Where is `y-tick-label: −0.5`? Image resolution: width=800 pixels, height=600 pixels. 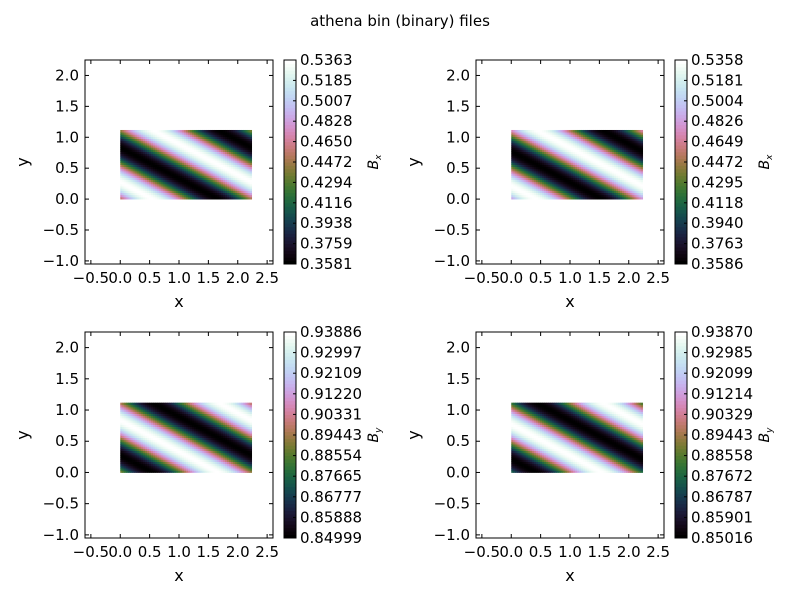
y-tick-label: −0.5 is located at coordinates (452, 230).